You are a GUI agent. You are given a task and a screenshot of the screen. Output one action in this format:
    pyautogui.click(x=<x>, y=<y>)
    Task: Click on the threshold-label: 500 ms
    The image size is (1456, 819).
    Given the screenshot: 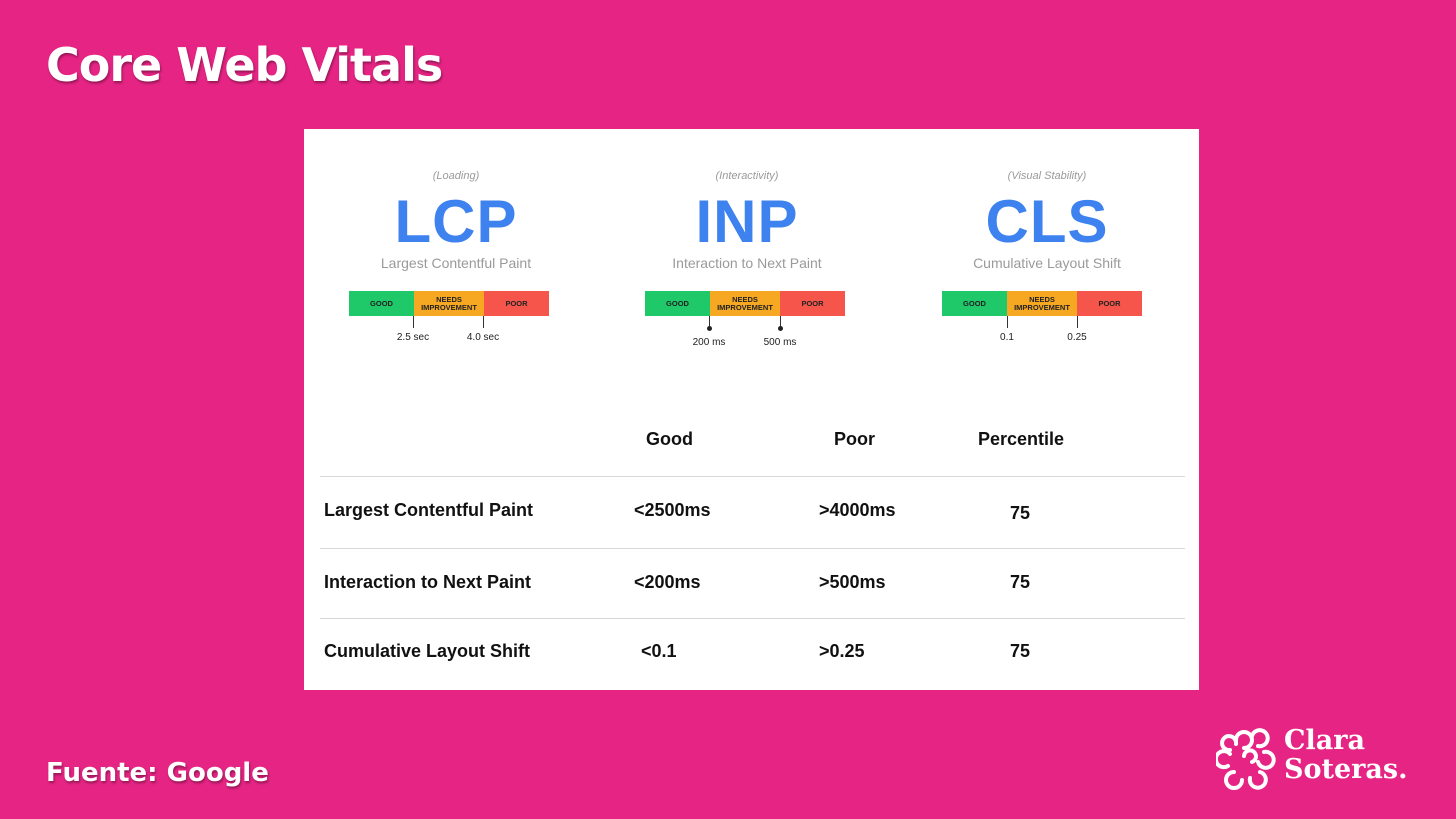 What is the action you would take?
    pyautogui.click(x=780, y=342)
    